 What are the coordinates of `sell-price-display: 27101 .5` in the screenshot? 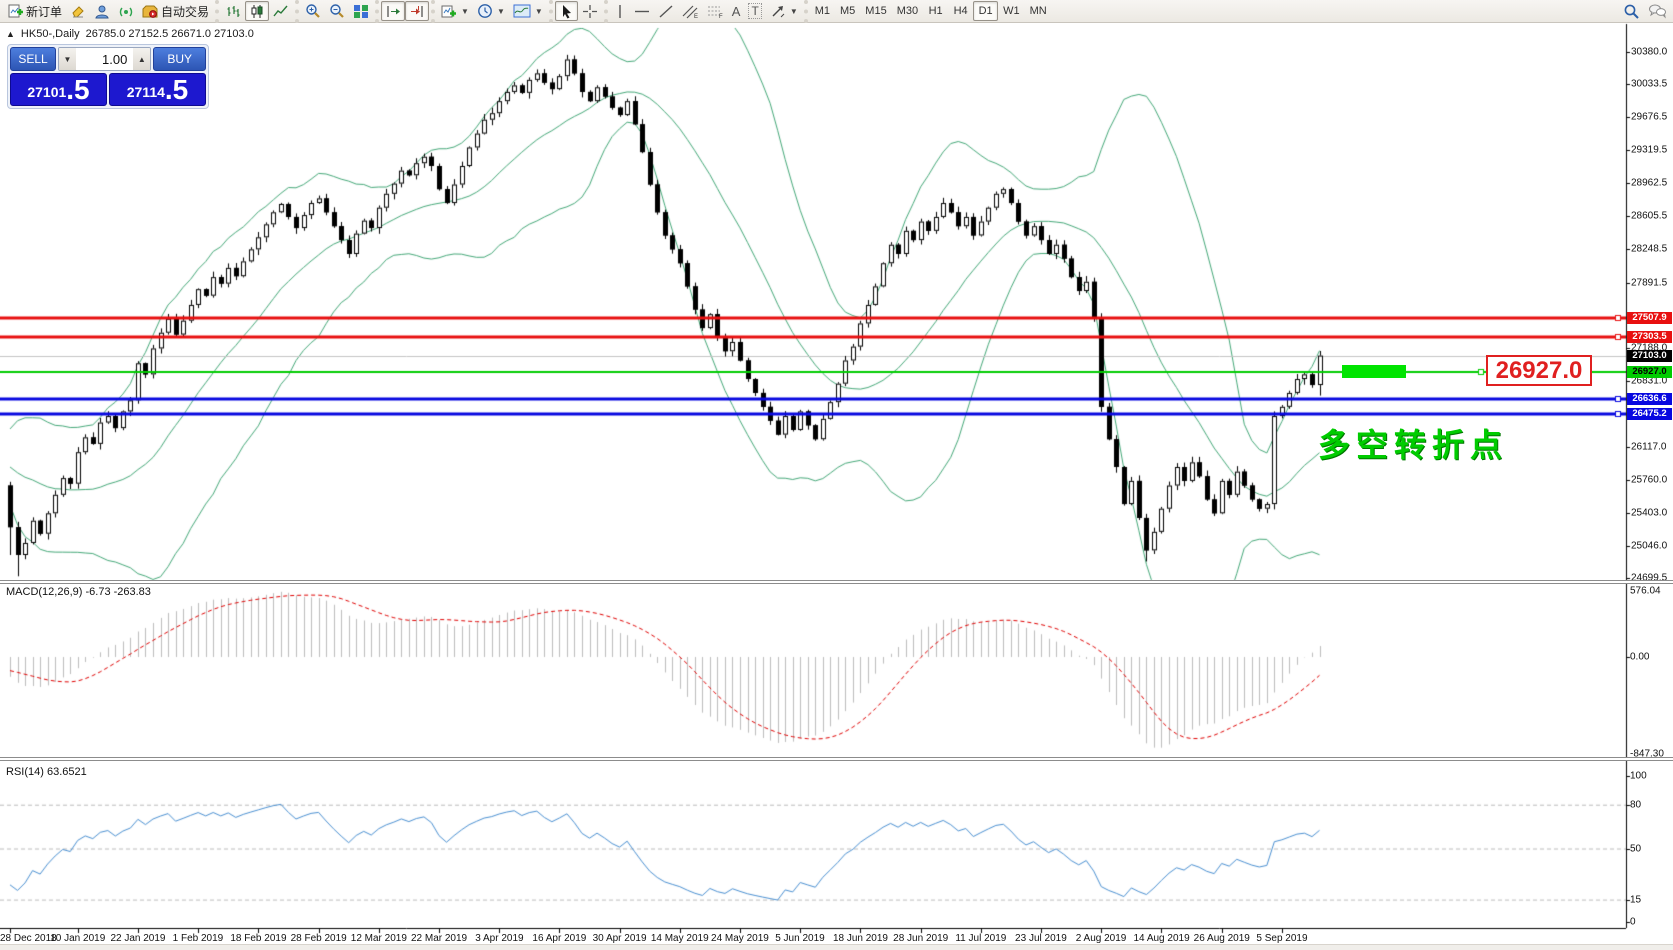 It's located at (58, 89).